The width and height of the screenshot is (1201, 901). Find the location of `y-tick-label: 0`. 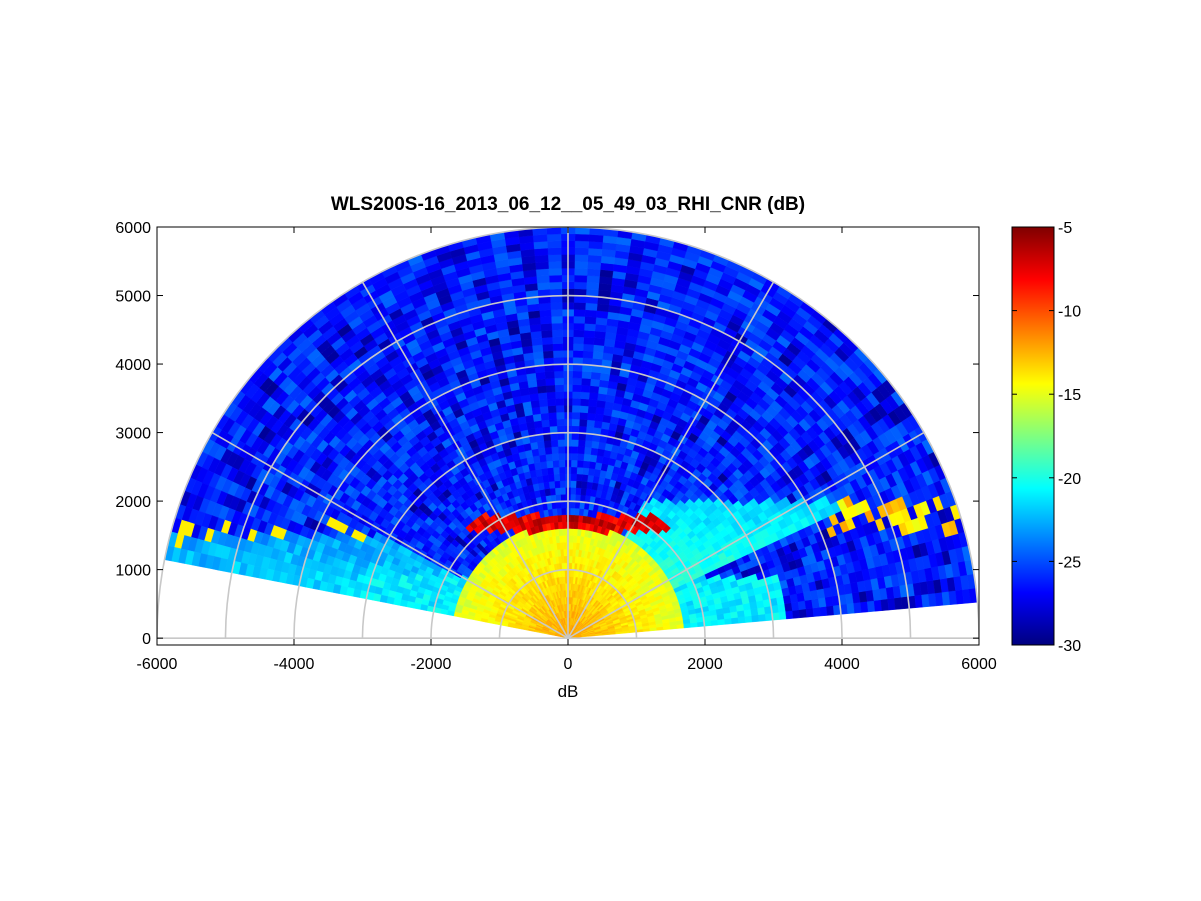

y-tick-label: 0 is located at coordinates (146, 639).